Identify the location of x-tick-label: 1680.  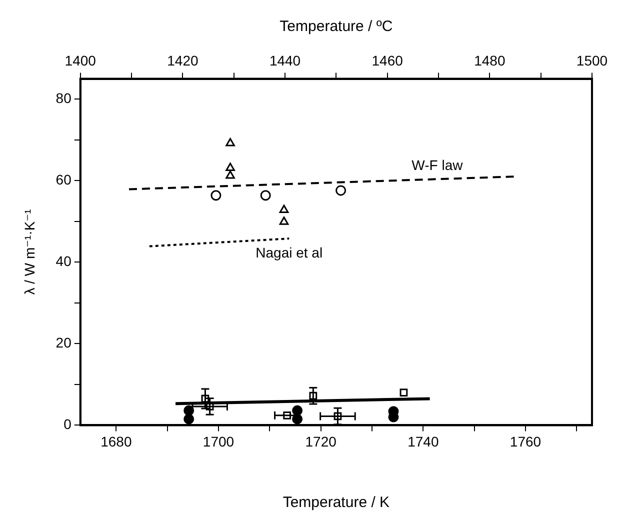
(116, 441).